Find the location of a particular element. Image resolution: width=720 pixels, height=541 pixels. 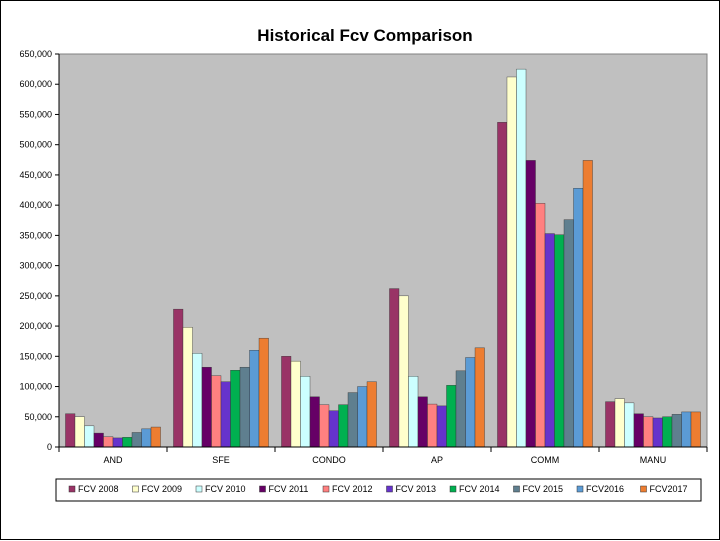

y-tick-label: 400,000 is located at coordinates (35, 205).